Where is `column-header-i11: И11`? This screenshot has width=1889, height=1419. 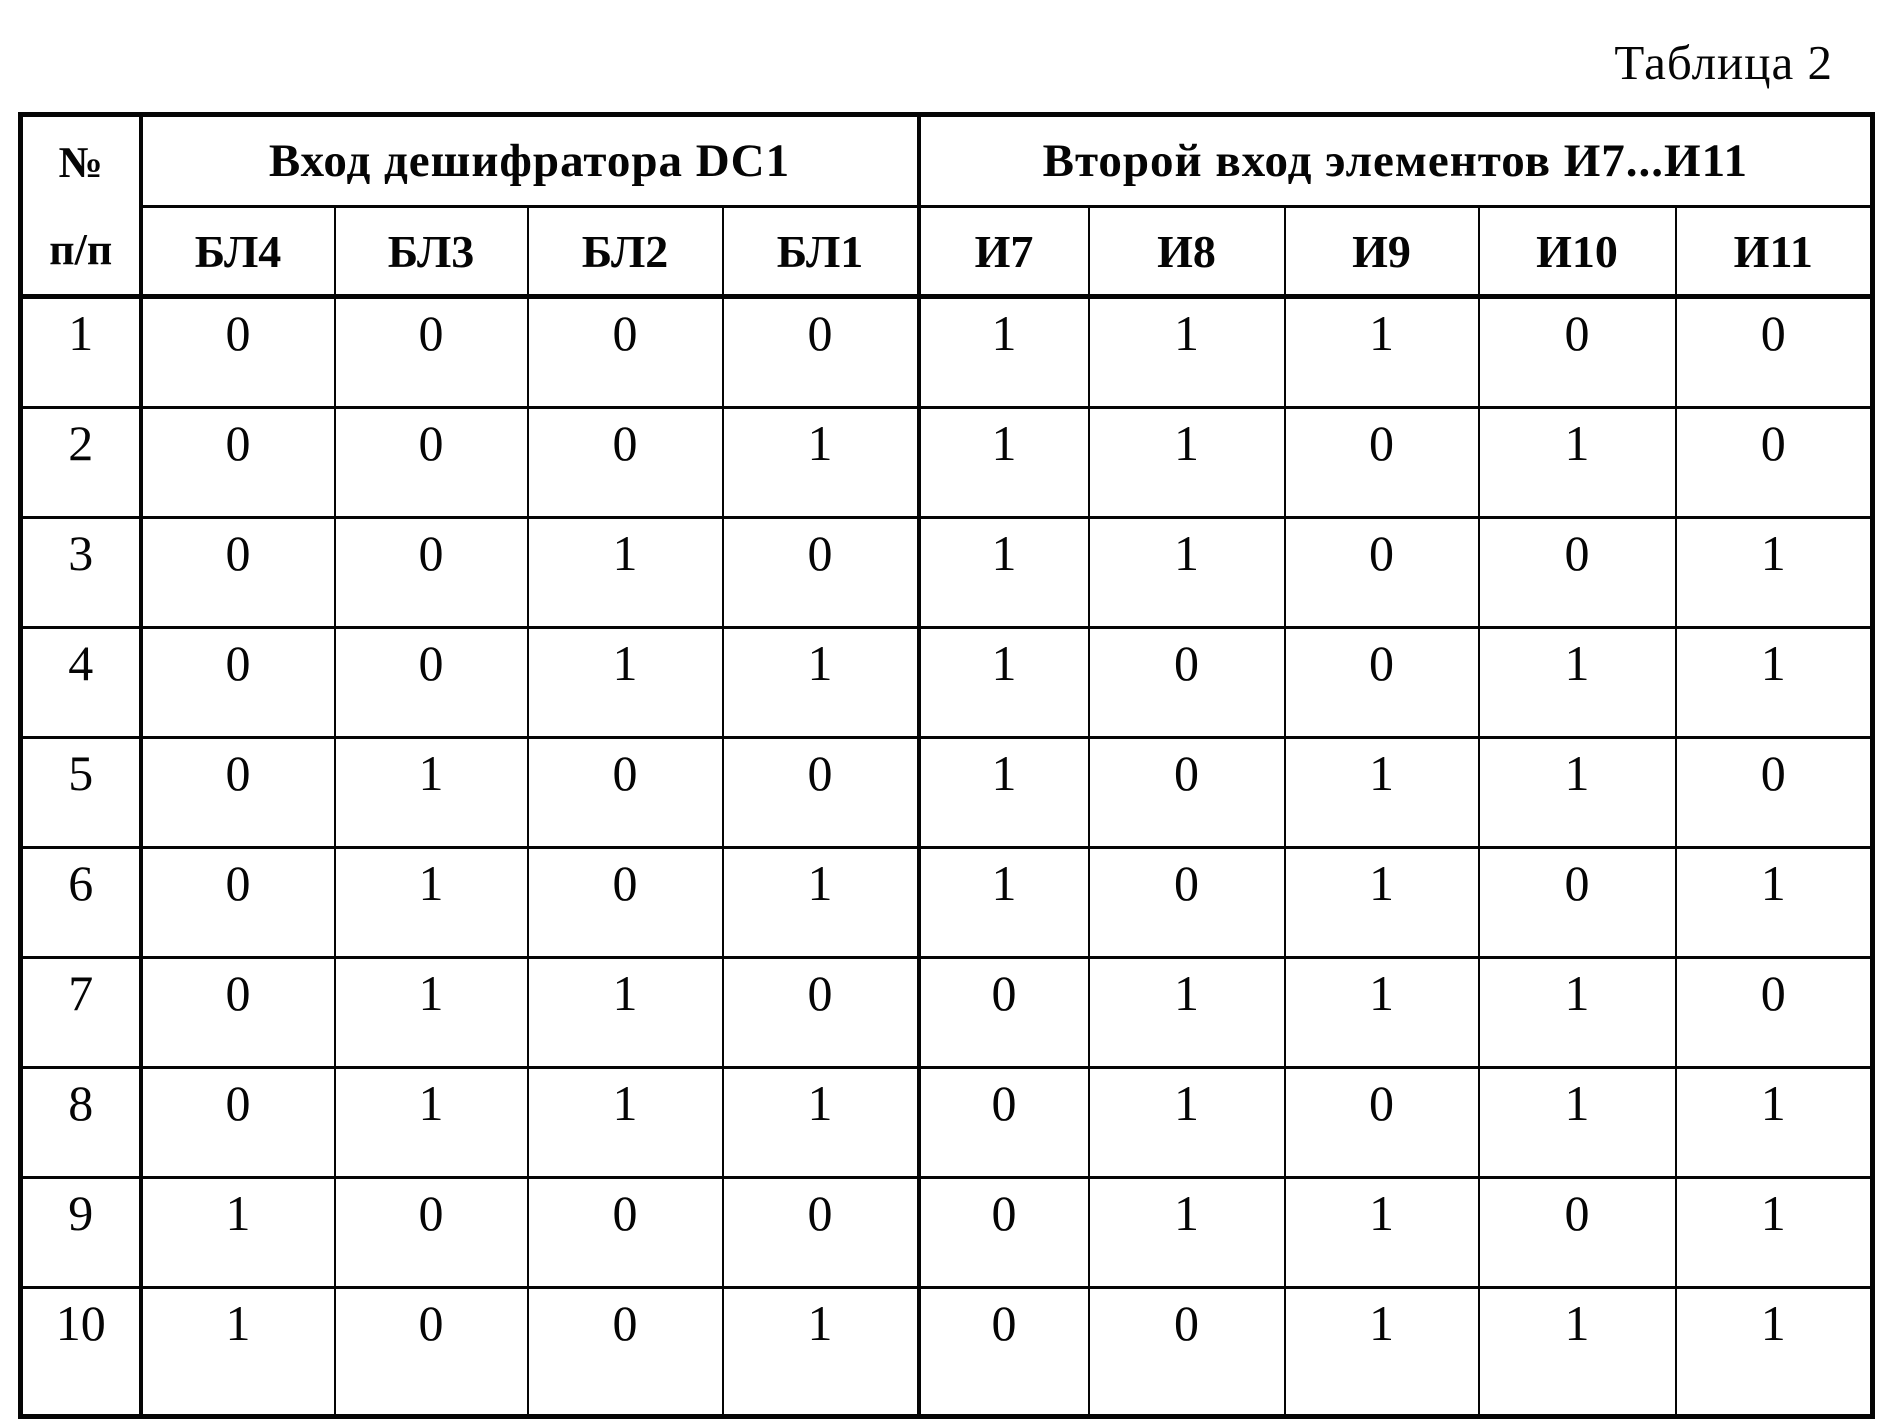 column-header-i11: И11 is located at coordinates (1774, 252).